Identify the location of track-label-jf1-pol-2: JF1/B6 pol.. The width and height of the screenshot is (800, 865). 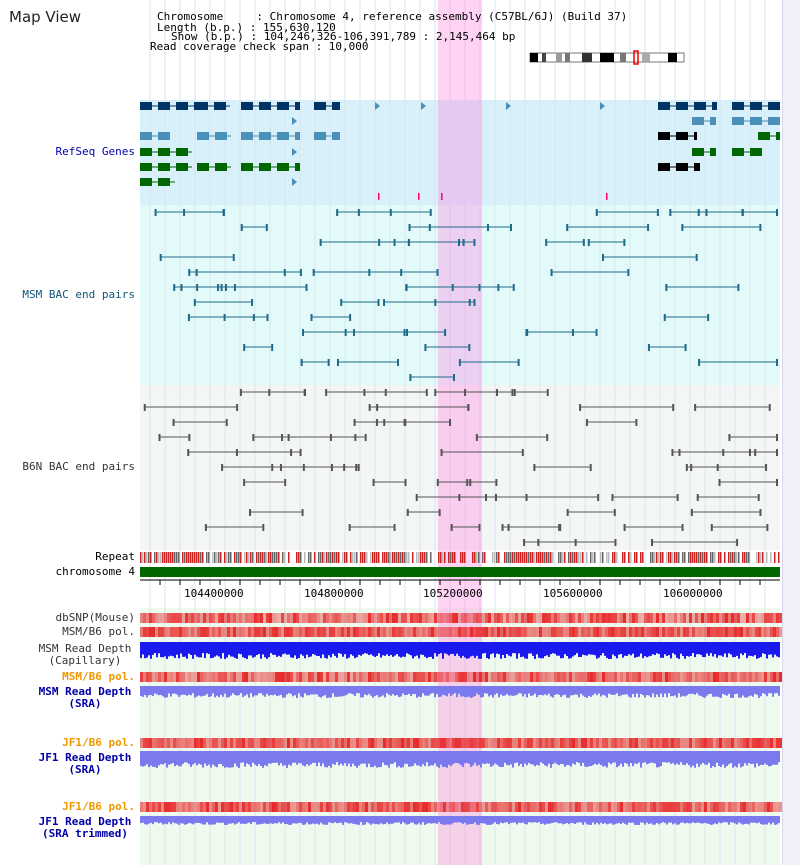
(98, 806).